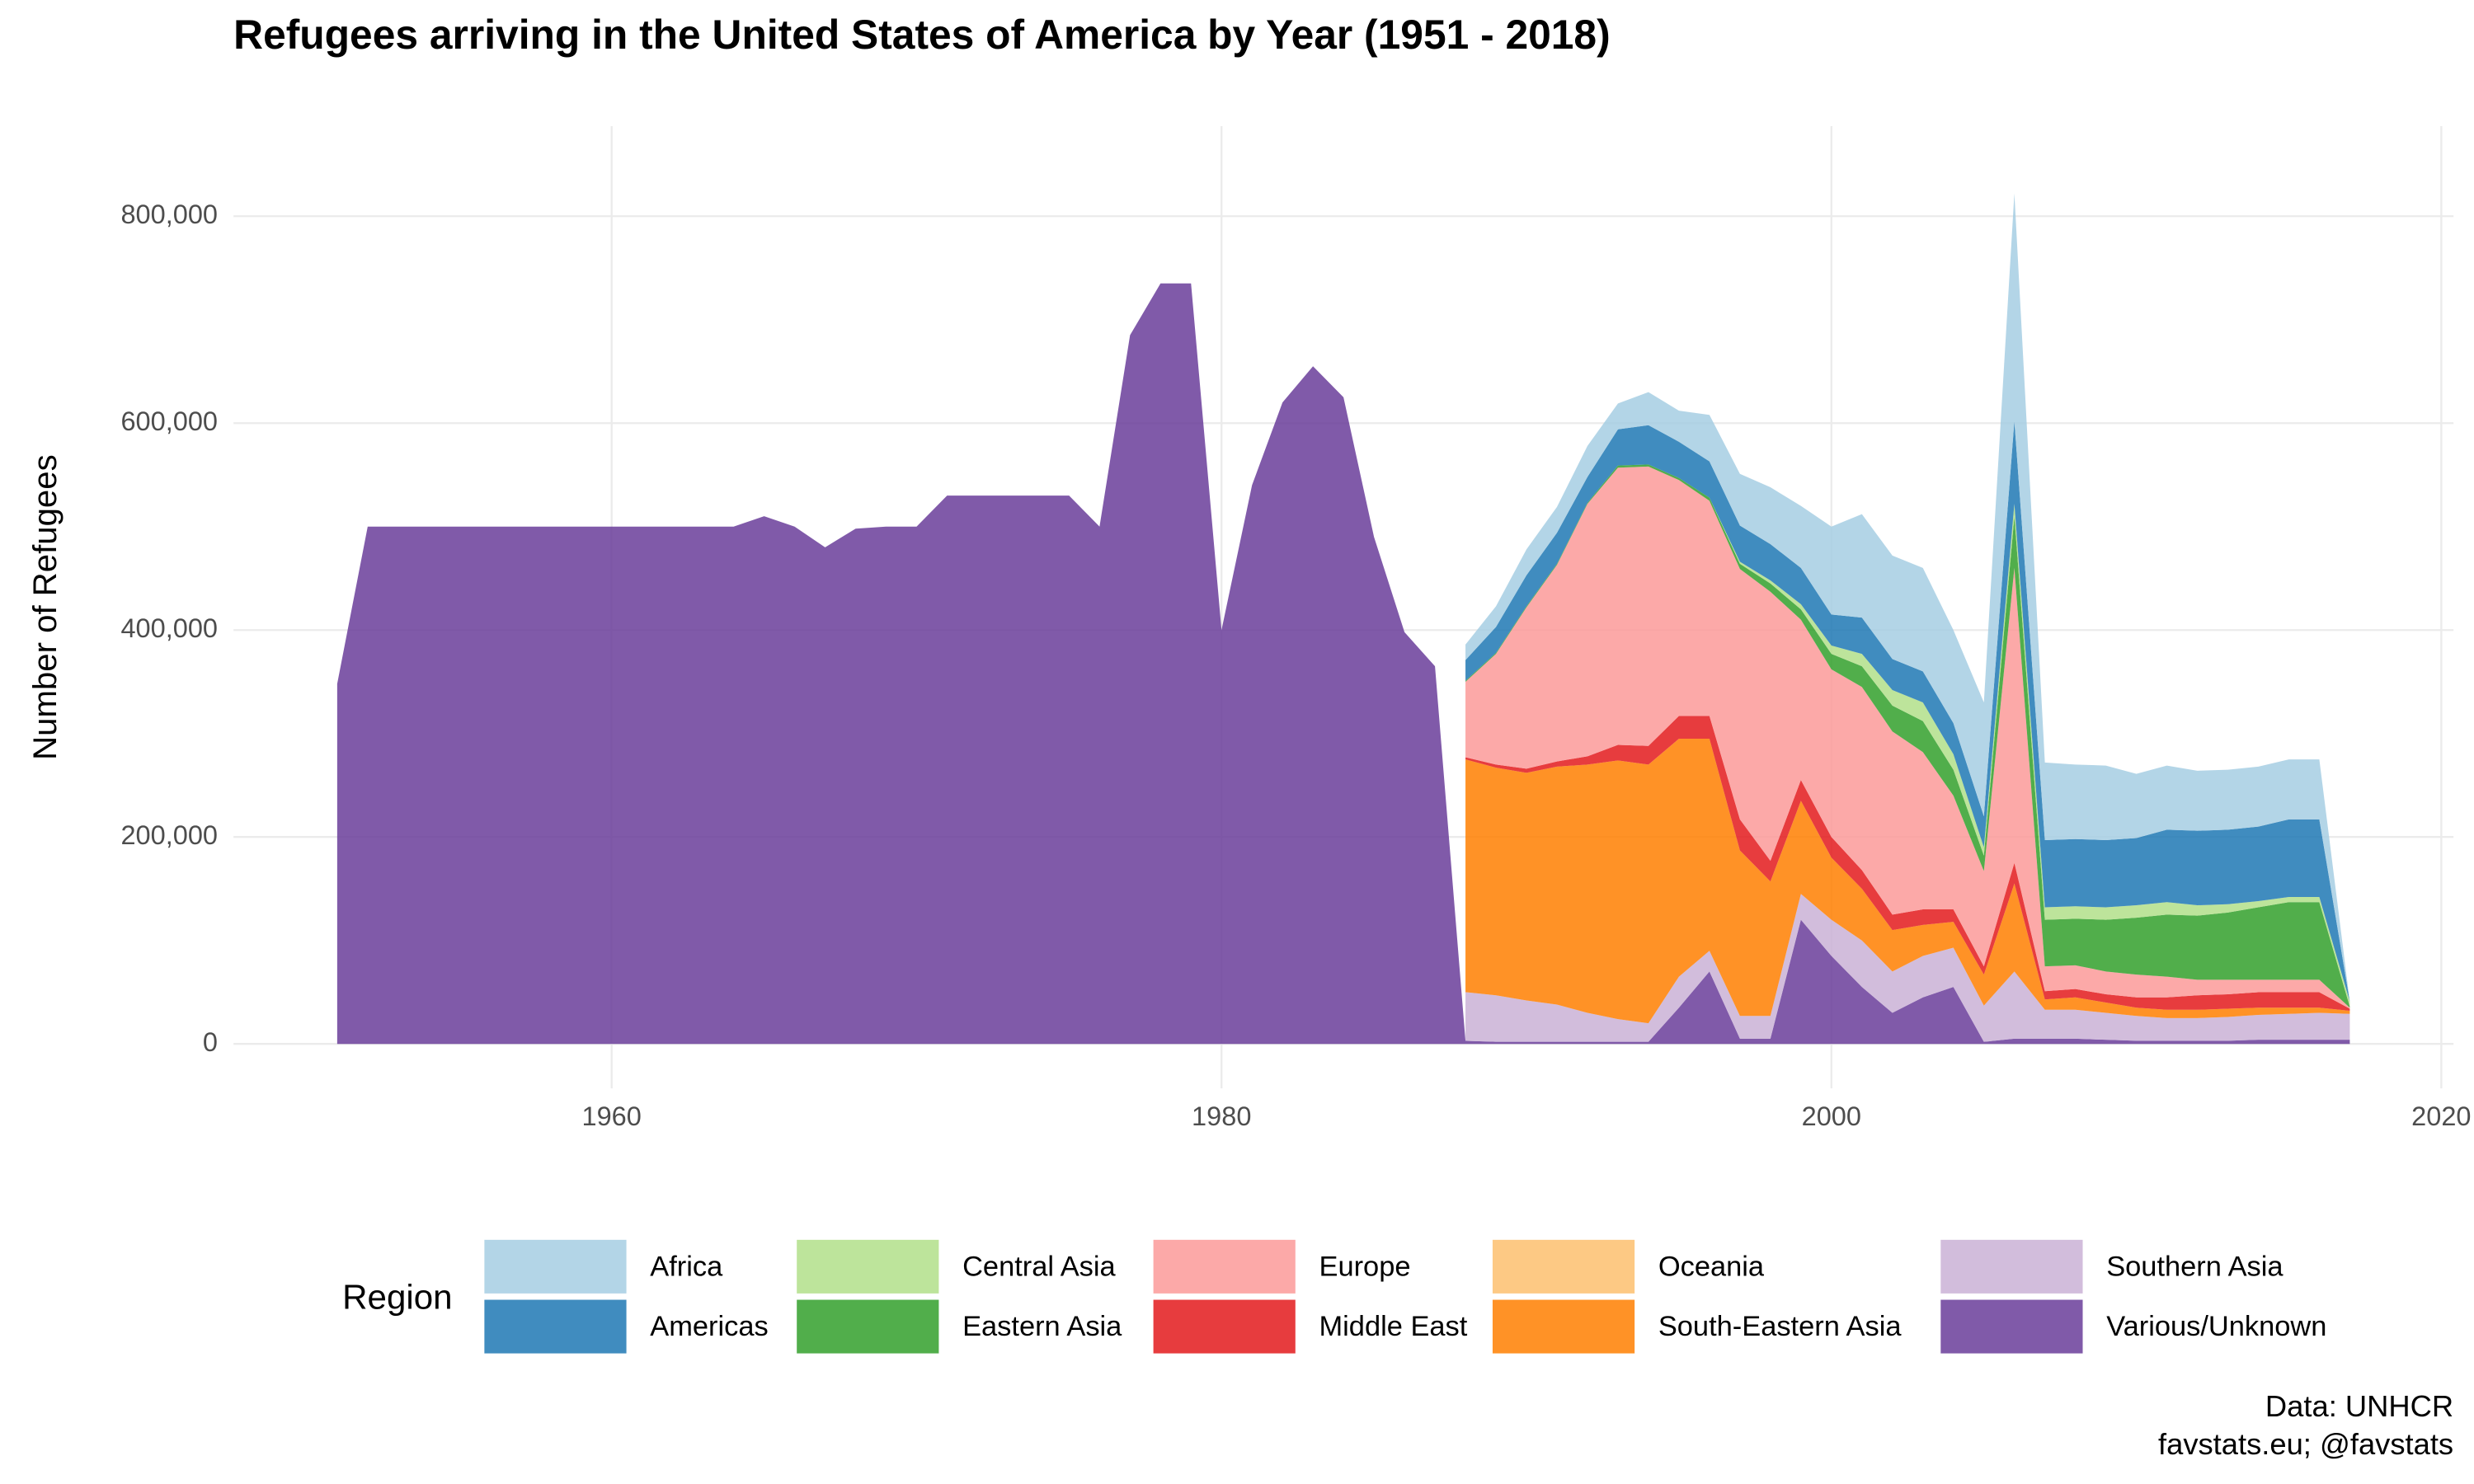 The width and height of the screenshot is (2474, 1484). I want to click on x-tick-label: 2000, so click(1831, 1116).